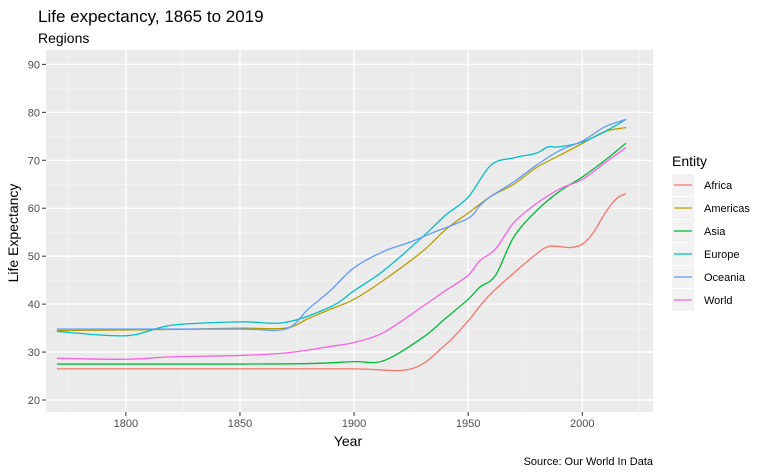  Describe the element at coordinates (34, 65) in the screenshot. I see `y-tick-label: 90` at that location.